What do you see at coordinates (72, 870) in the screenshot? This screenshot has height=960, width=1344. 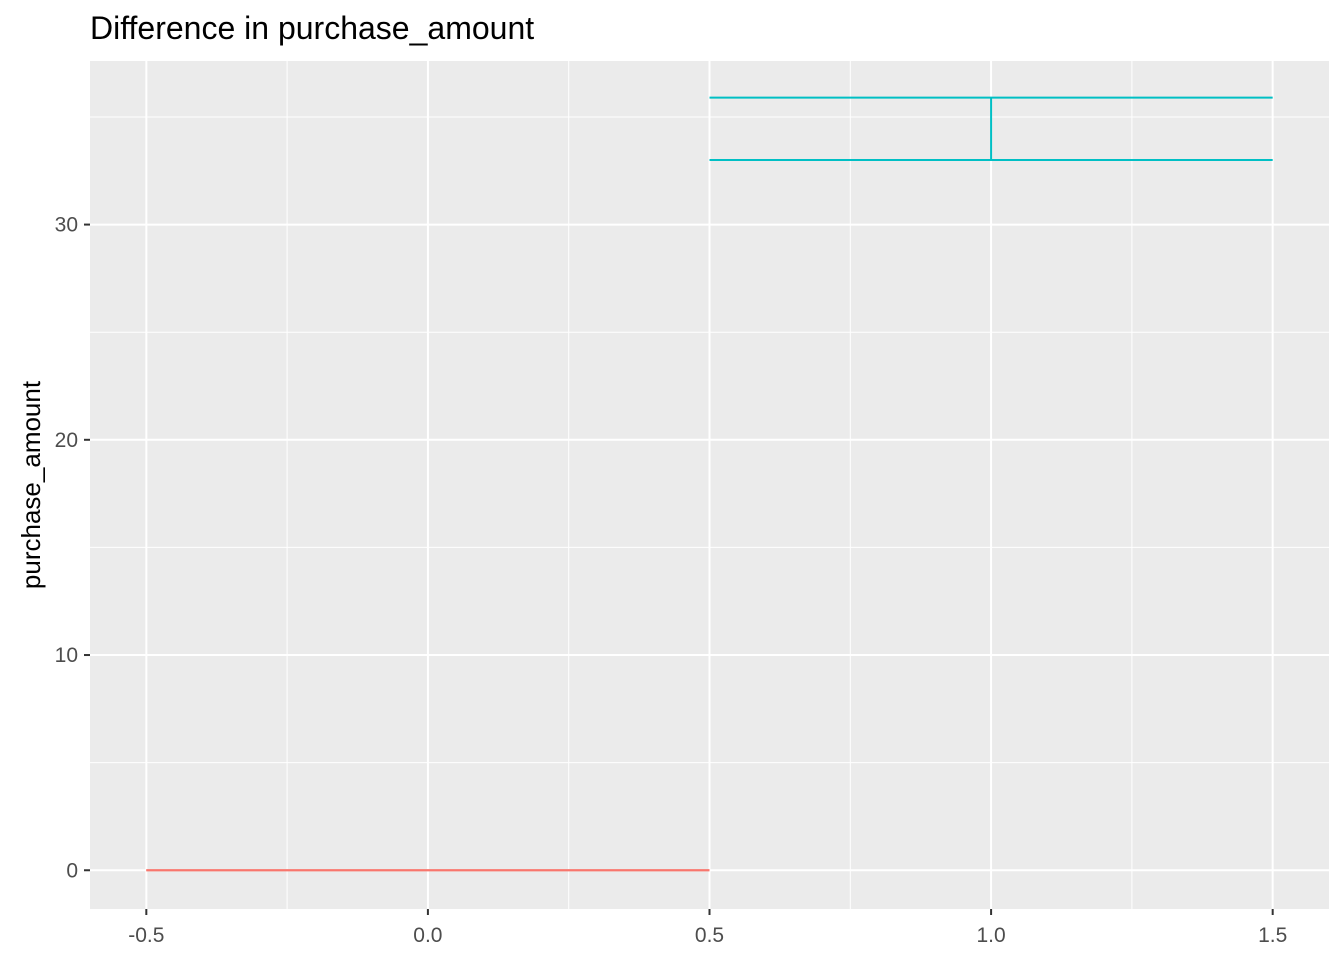 I see `y-tick-label: 0` at bounding box center [72, 870].